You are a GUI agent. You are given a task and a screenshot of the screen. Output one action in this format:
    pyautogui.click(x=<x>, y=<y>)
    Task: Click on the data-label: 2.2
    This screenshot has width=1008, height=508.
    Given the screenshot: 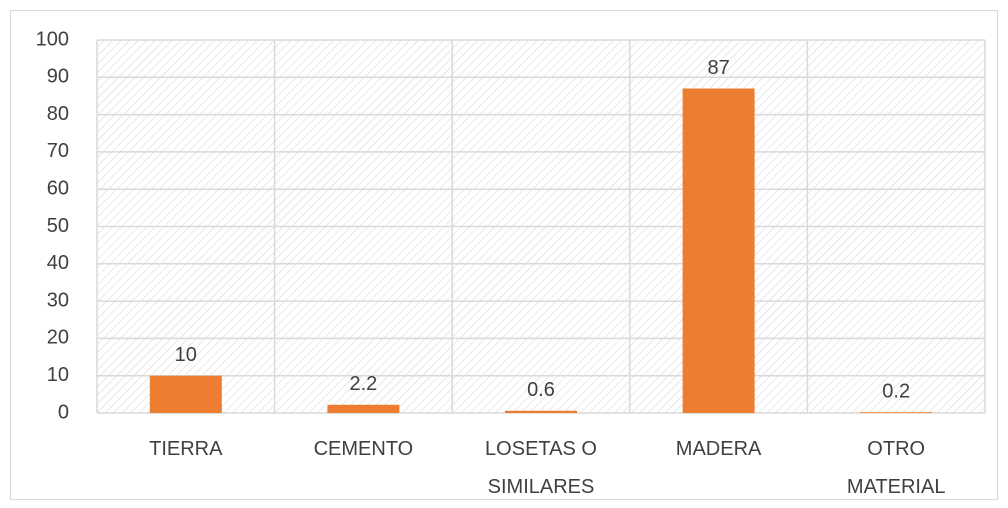 What is the action you would take?
    pyautogui.click(x=363, y=384)
    